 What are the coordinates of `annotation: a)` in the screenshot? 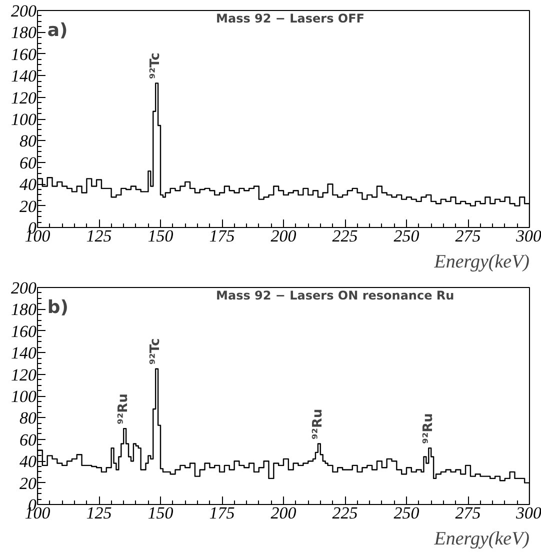 It's located at (57, 30).